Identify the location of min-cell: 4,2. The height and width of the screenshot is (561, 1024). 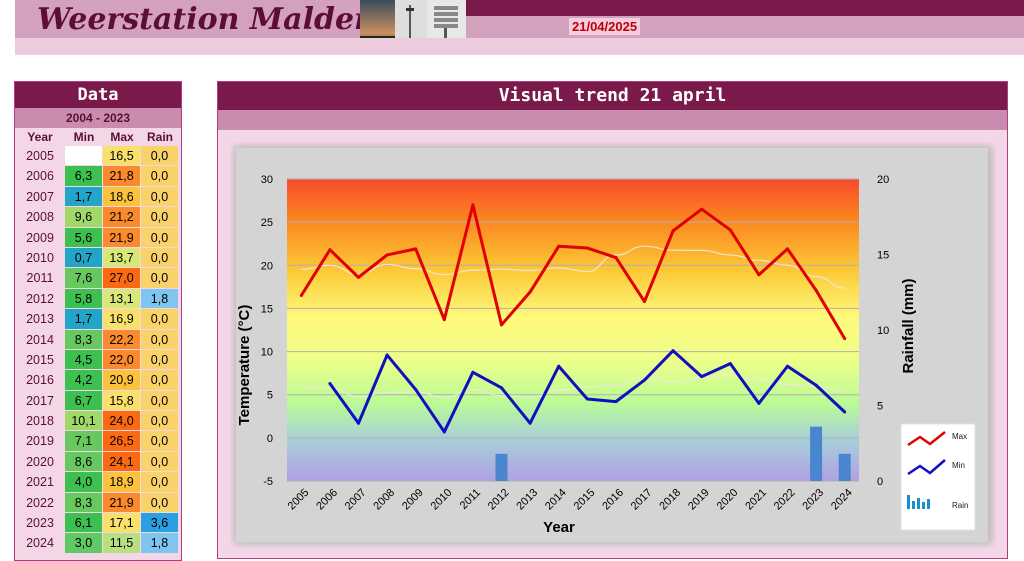
(84, 380).